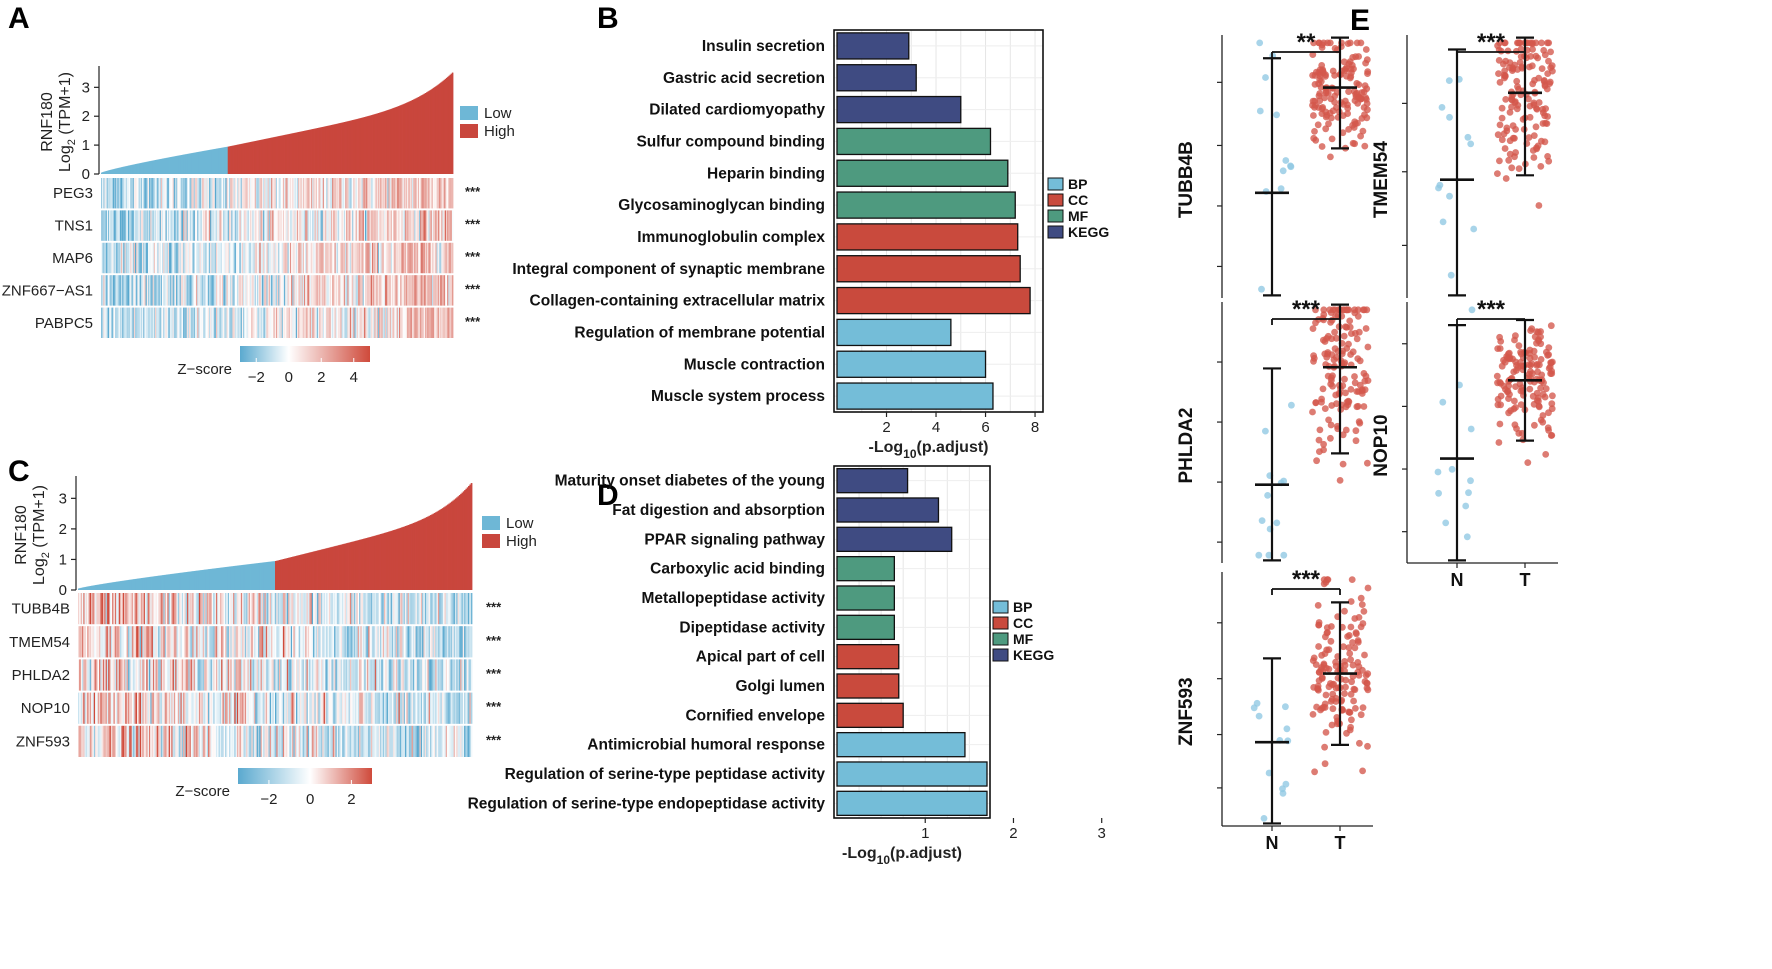 This screenshot has width=1772, height=969. I want to click on legend-swatch-low, so click(469, 113).